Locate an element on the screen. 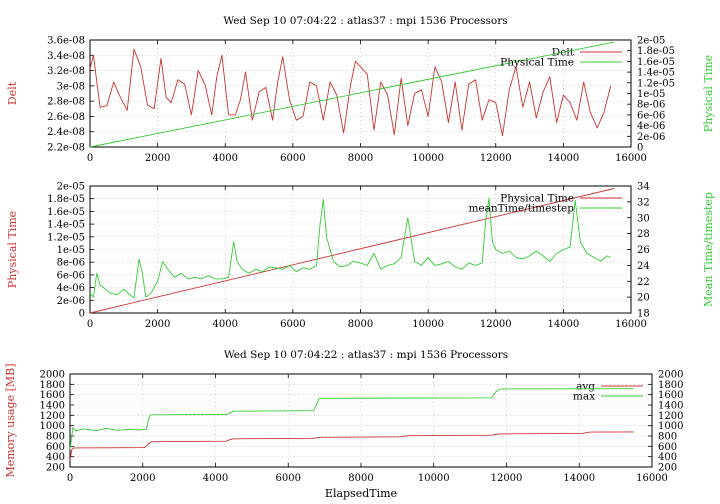  y2-axis-label: Physical Time is located at coordinates (708, 93).